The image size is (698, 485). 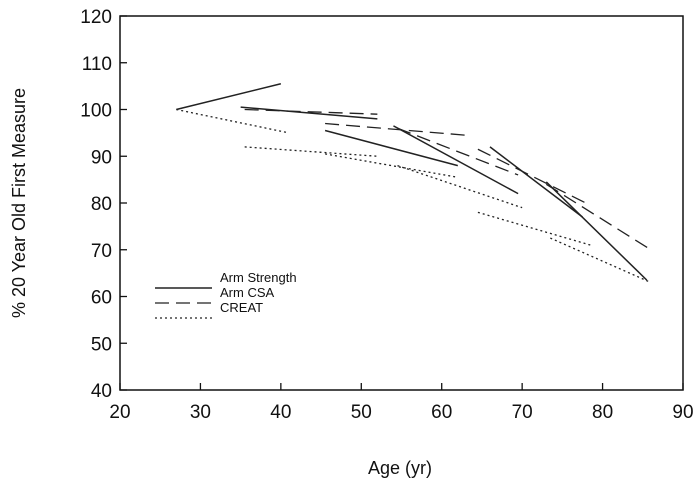 What do you see at coordinates (400, 468) in the screenshot?
I see `x-axis-title: Age (yr)` at bounding box center [400, 468].